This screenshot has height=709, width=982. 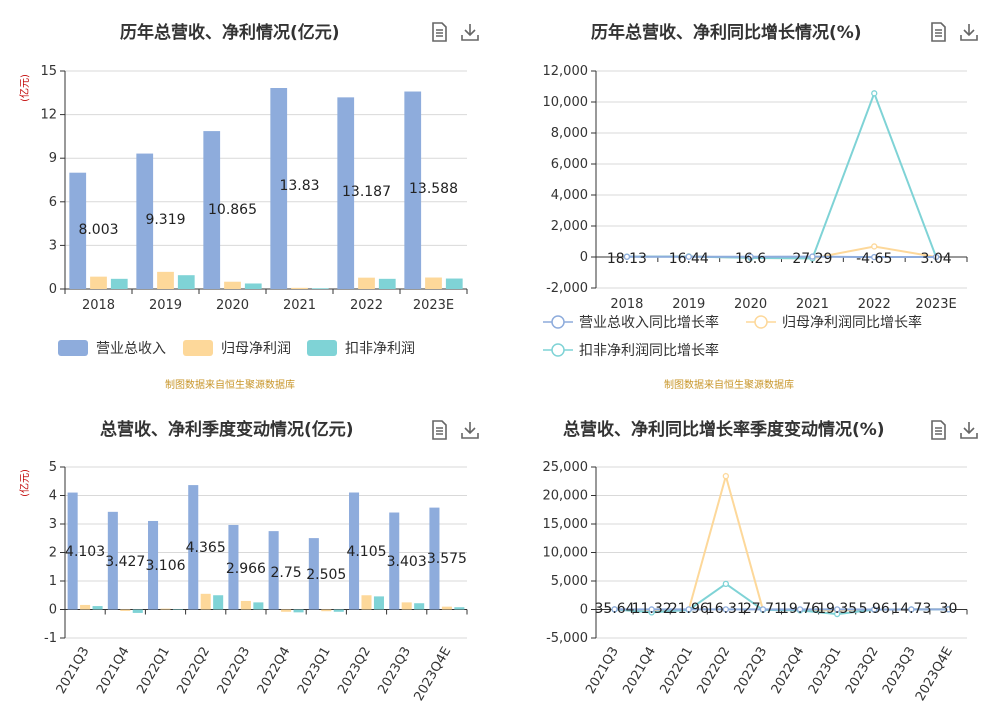 What do you see at coordinates (113, 671) in the screenshot?
I see `x-tick-label: 2021Q4` at bounding box center [113, 671].